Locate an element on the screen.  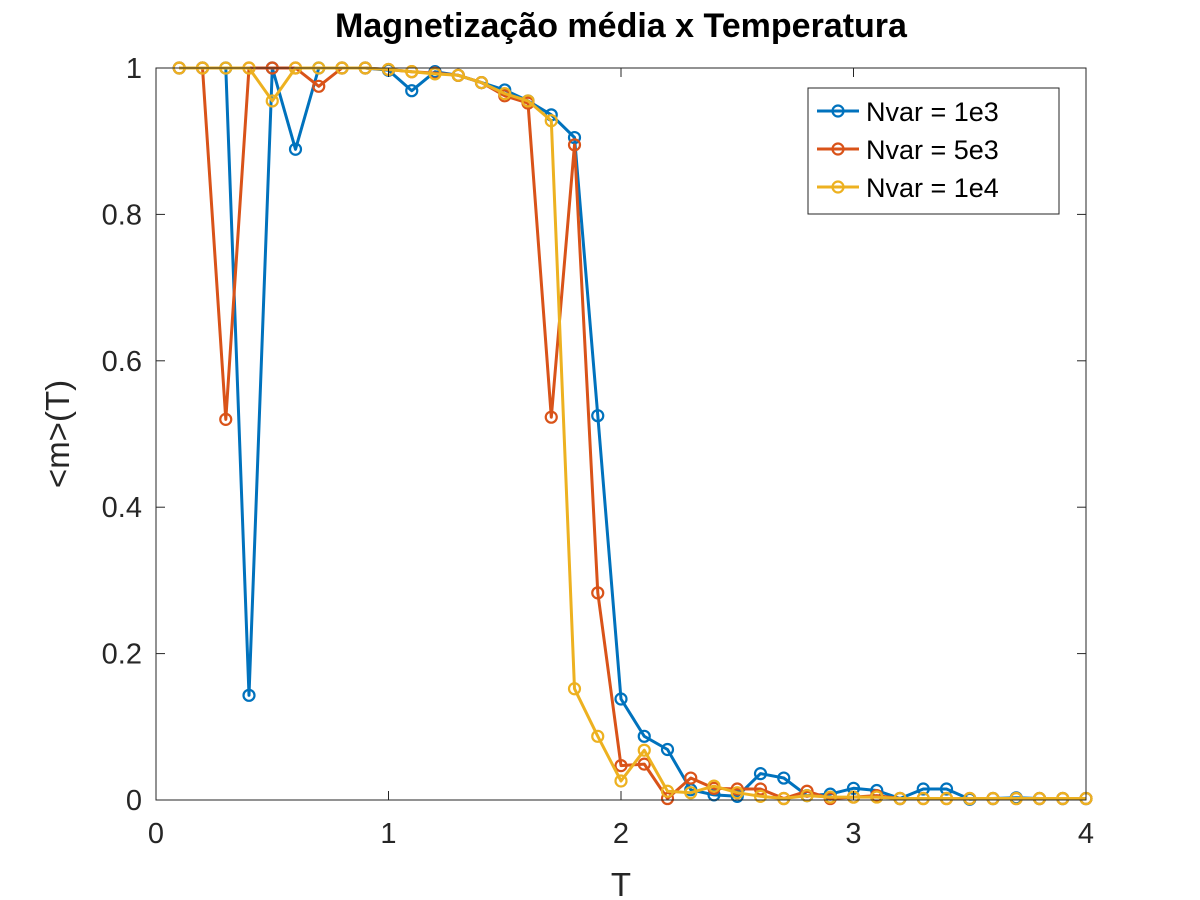
y-axis-label: <m>(T) is located at coordinates (57, 434).